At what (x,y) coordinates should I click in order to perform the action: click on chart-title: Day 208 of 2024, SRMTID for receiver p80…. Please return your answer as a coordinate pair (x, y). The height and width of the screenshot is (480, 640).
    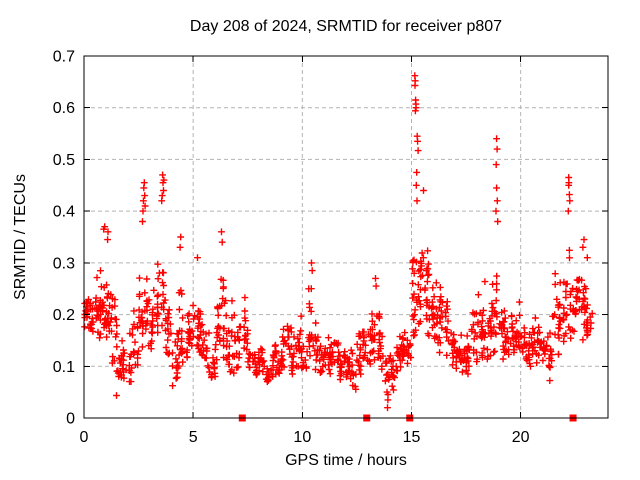
    Looking at the image, I should click on (346, 26).